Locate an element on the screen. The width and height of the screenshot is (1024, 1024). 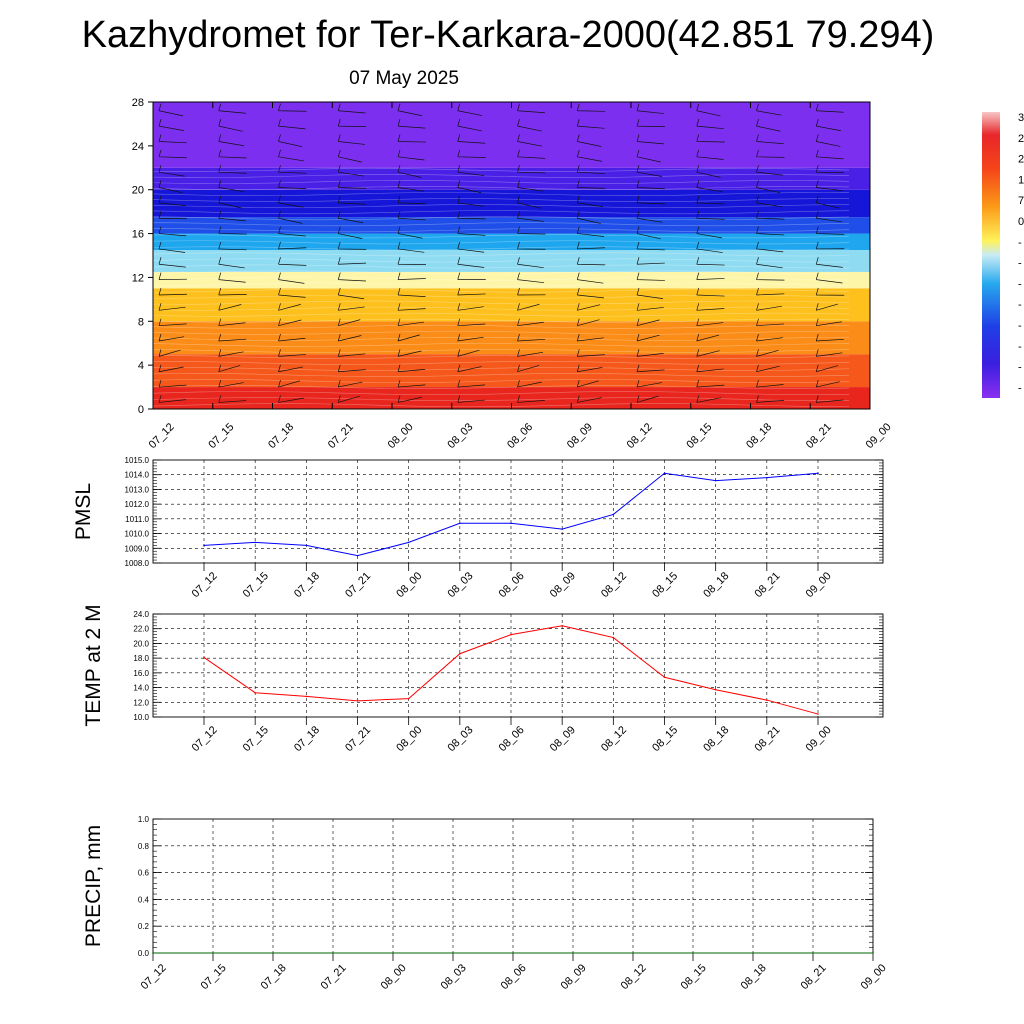
y-tick-label: 1009.0 is located at coordinates (137, 548).